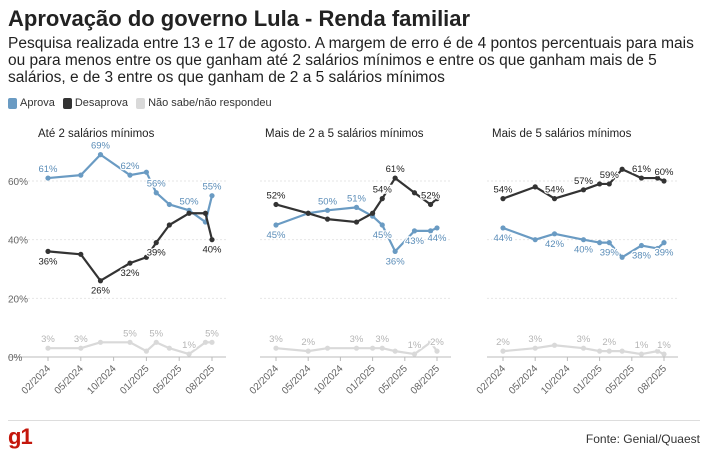 The width and height of the screenshot is (708, 460). What do you see at coordinates (210, 103) in the screenshot?
I see `legend-label-nao-sabe: Não sabe/não respondeu` at bounding box center [210, 103].